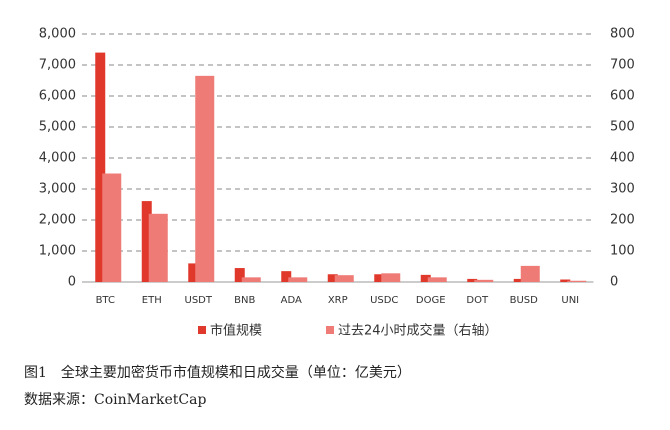  Describe the element at coordinates (57, 189) in the screenshot. I see `y-tick-label: 3,000` at that location.